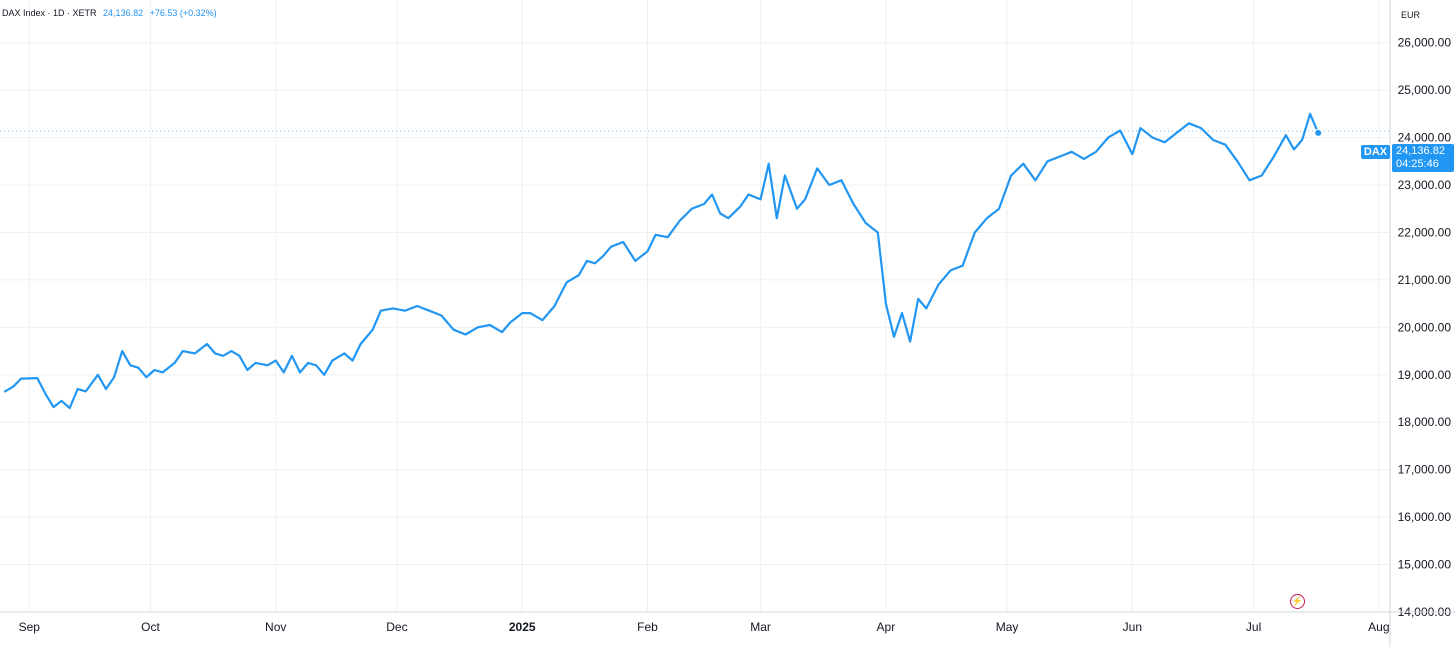 This screenshot has height=647, width=1456. I want to click on x-tick-label: Mar, so click(760, 627).